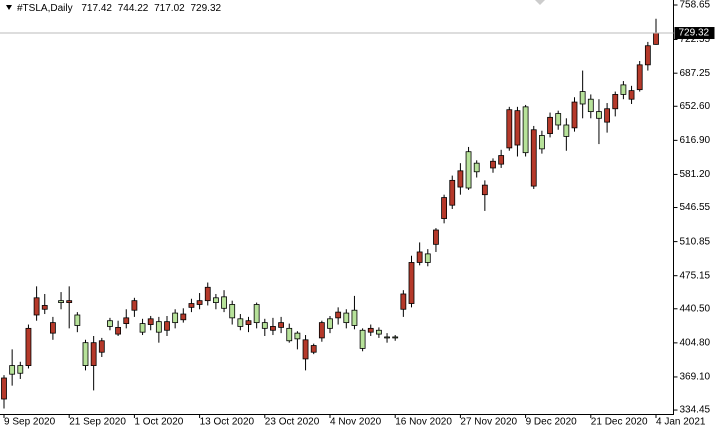  I want to click on header-open: 717.42, so click(96, 8).